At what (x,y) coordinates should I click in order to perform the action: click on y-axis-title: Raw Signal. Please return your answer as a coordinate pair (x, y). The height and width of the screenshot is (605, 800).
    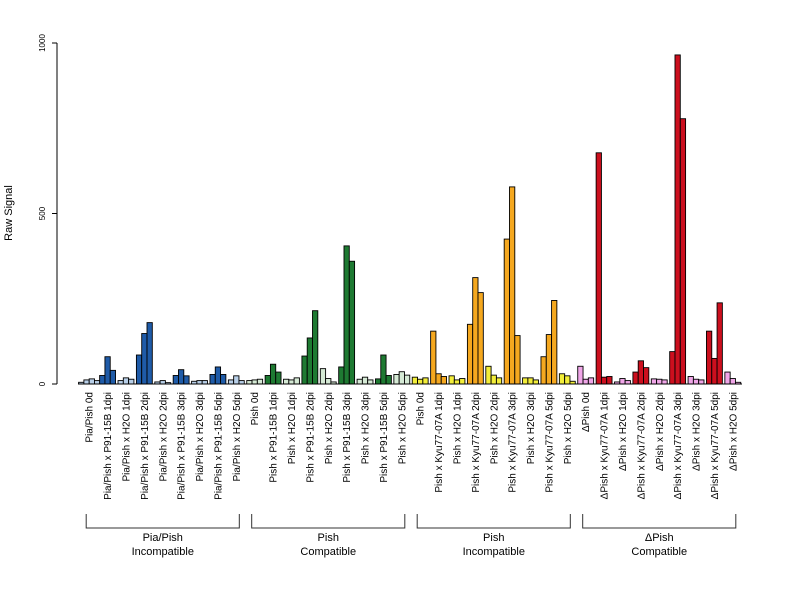
    Looking at the image, I should click on (9, 213).